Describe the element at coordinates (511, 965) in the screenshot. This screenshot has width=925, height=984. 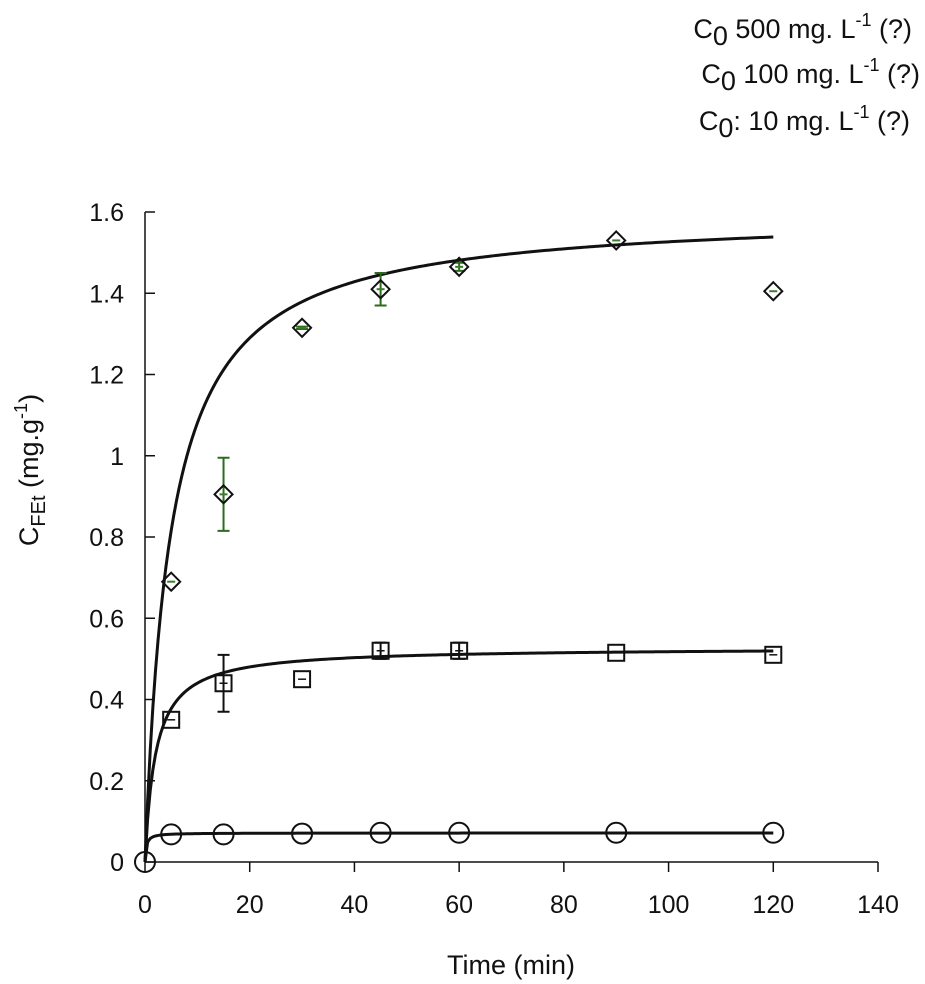
I see `x-axis-title: Time (min)` at that location.